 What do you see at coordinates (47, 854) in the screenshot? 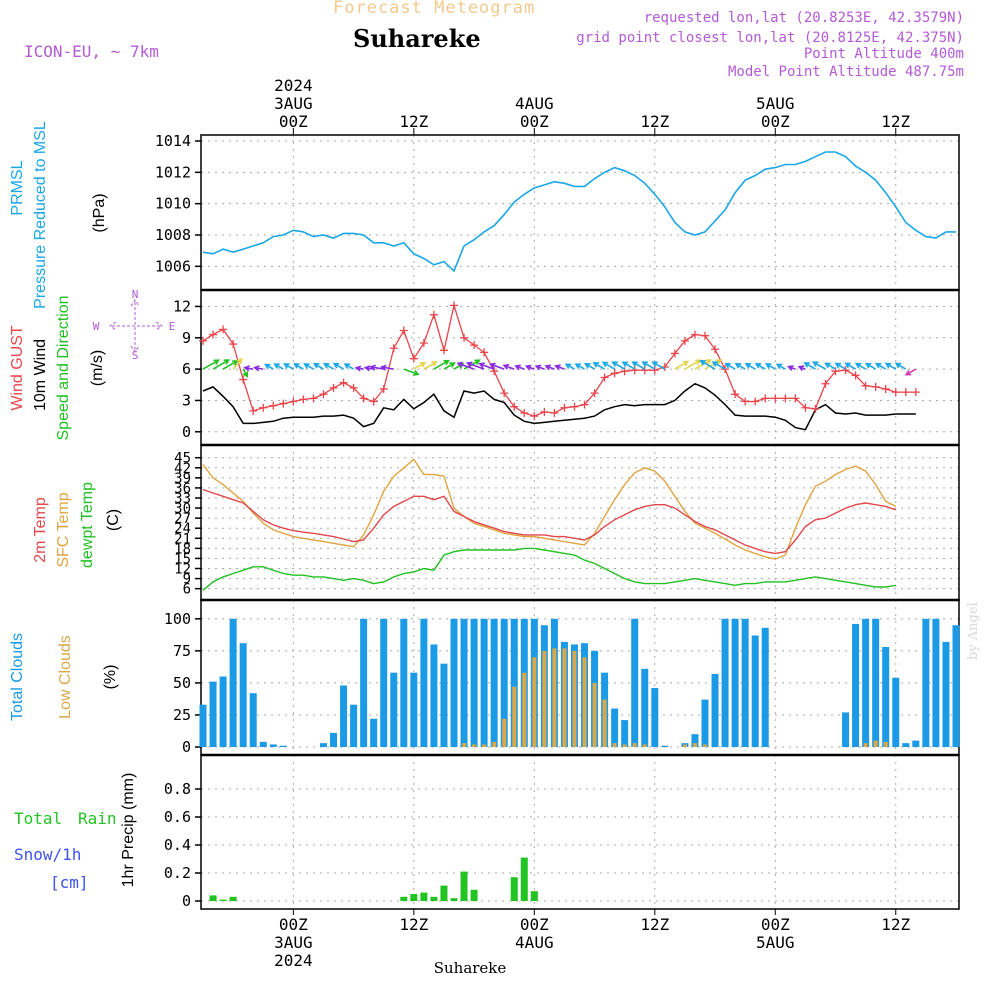
I see `precip-label-snow: Snow/1h` at bounding box center [47, 854].